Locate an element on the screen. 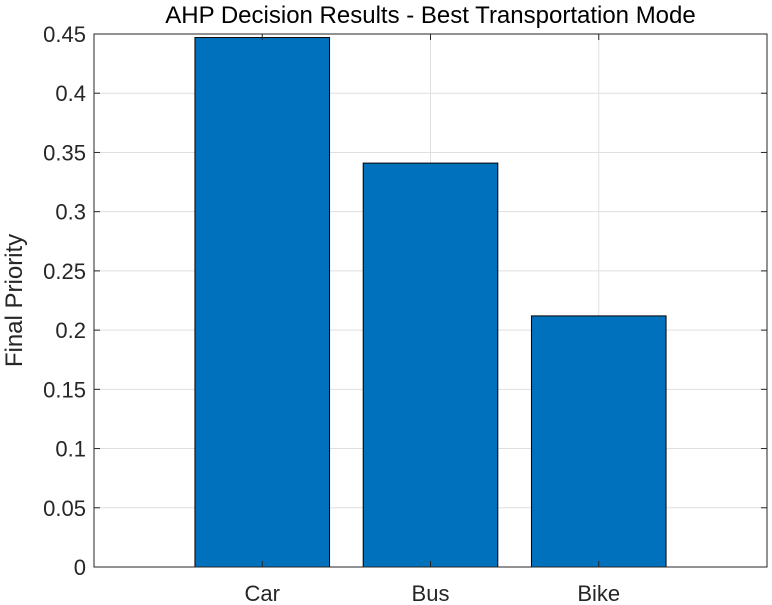  y-tick-label: 0.4 is located at coordinates (70, 93).